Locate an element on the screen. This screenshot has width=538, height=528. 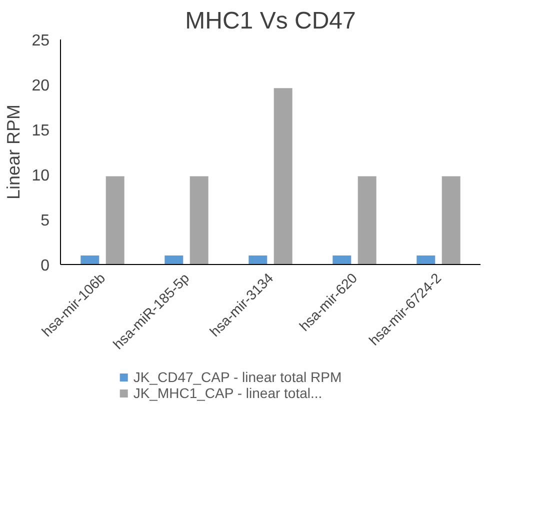
y-tick-label: 15 is located at coordinates (41, 131).